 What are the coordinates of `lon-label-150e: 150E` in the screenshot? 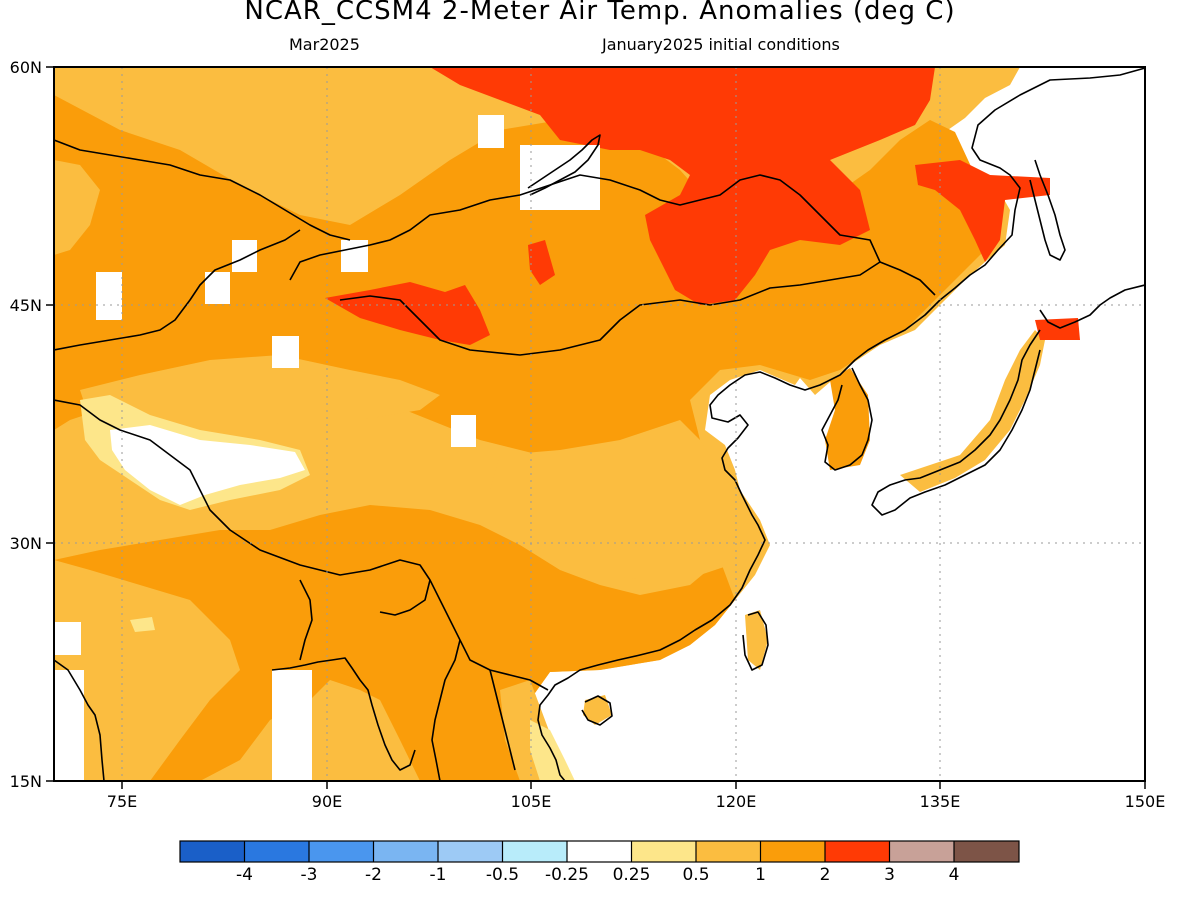 It's located at (1145, 801).